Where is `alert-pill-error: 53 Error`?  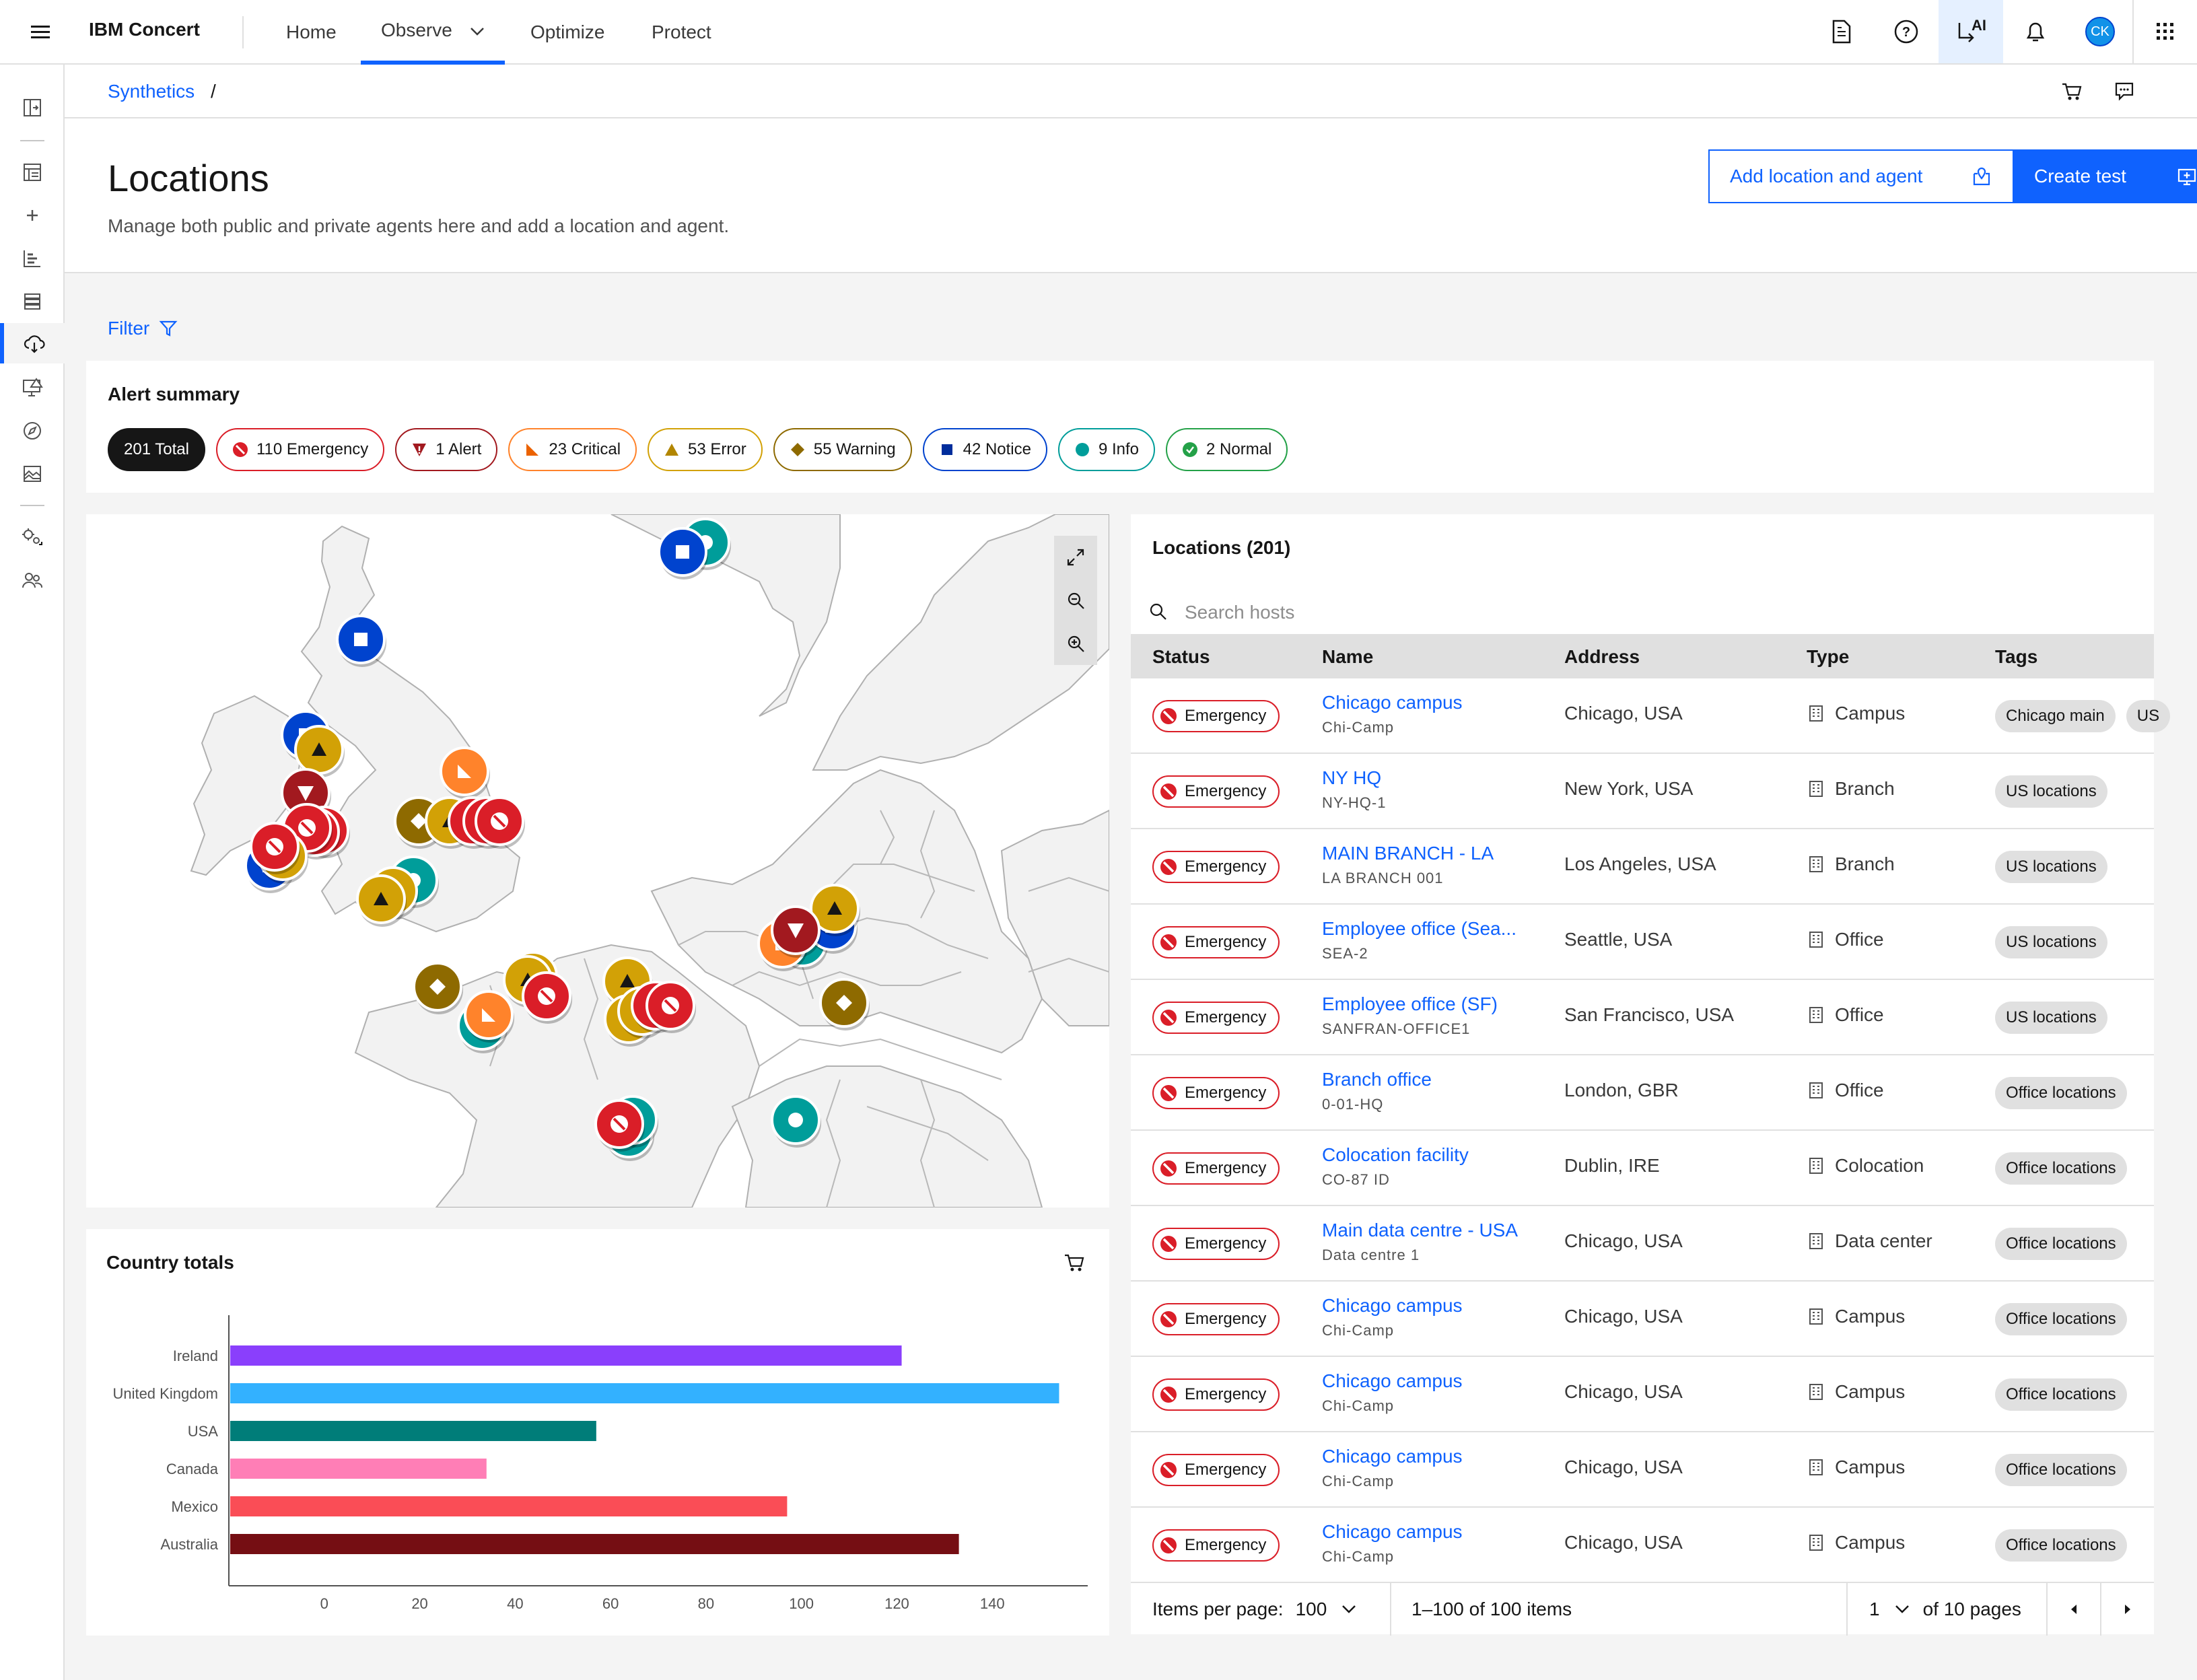 alert-pill-error: 53 Error is located at coordinates (706, 450).